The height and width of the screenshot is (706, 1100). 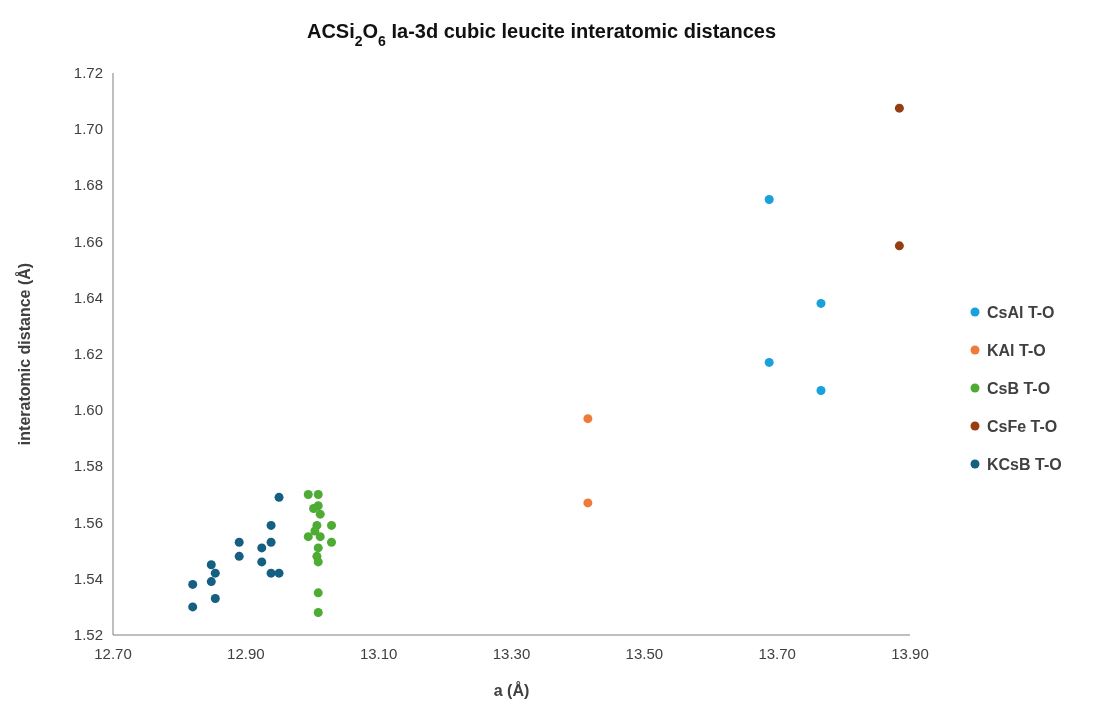 What do you see at coordinates (113, 653) in the screenshot?
I see `x-tick-label: 12.70` at bounding box center [113, 653].